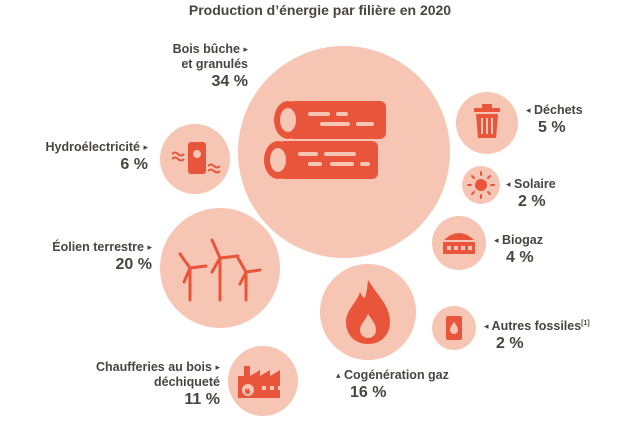 This screenshot has width=640, height=429. I want to click on value-bois: 34 %, so click(229, 81).